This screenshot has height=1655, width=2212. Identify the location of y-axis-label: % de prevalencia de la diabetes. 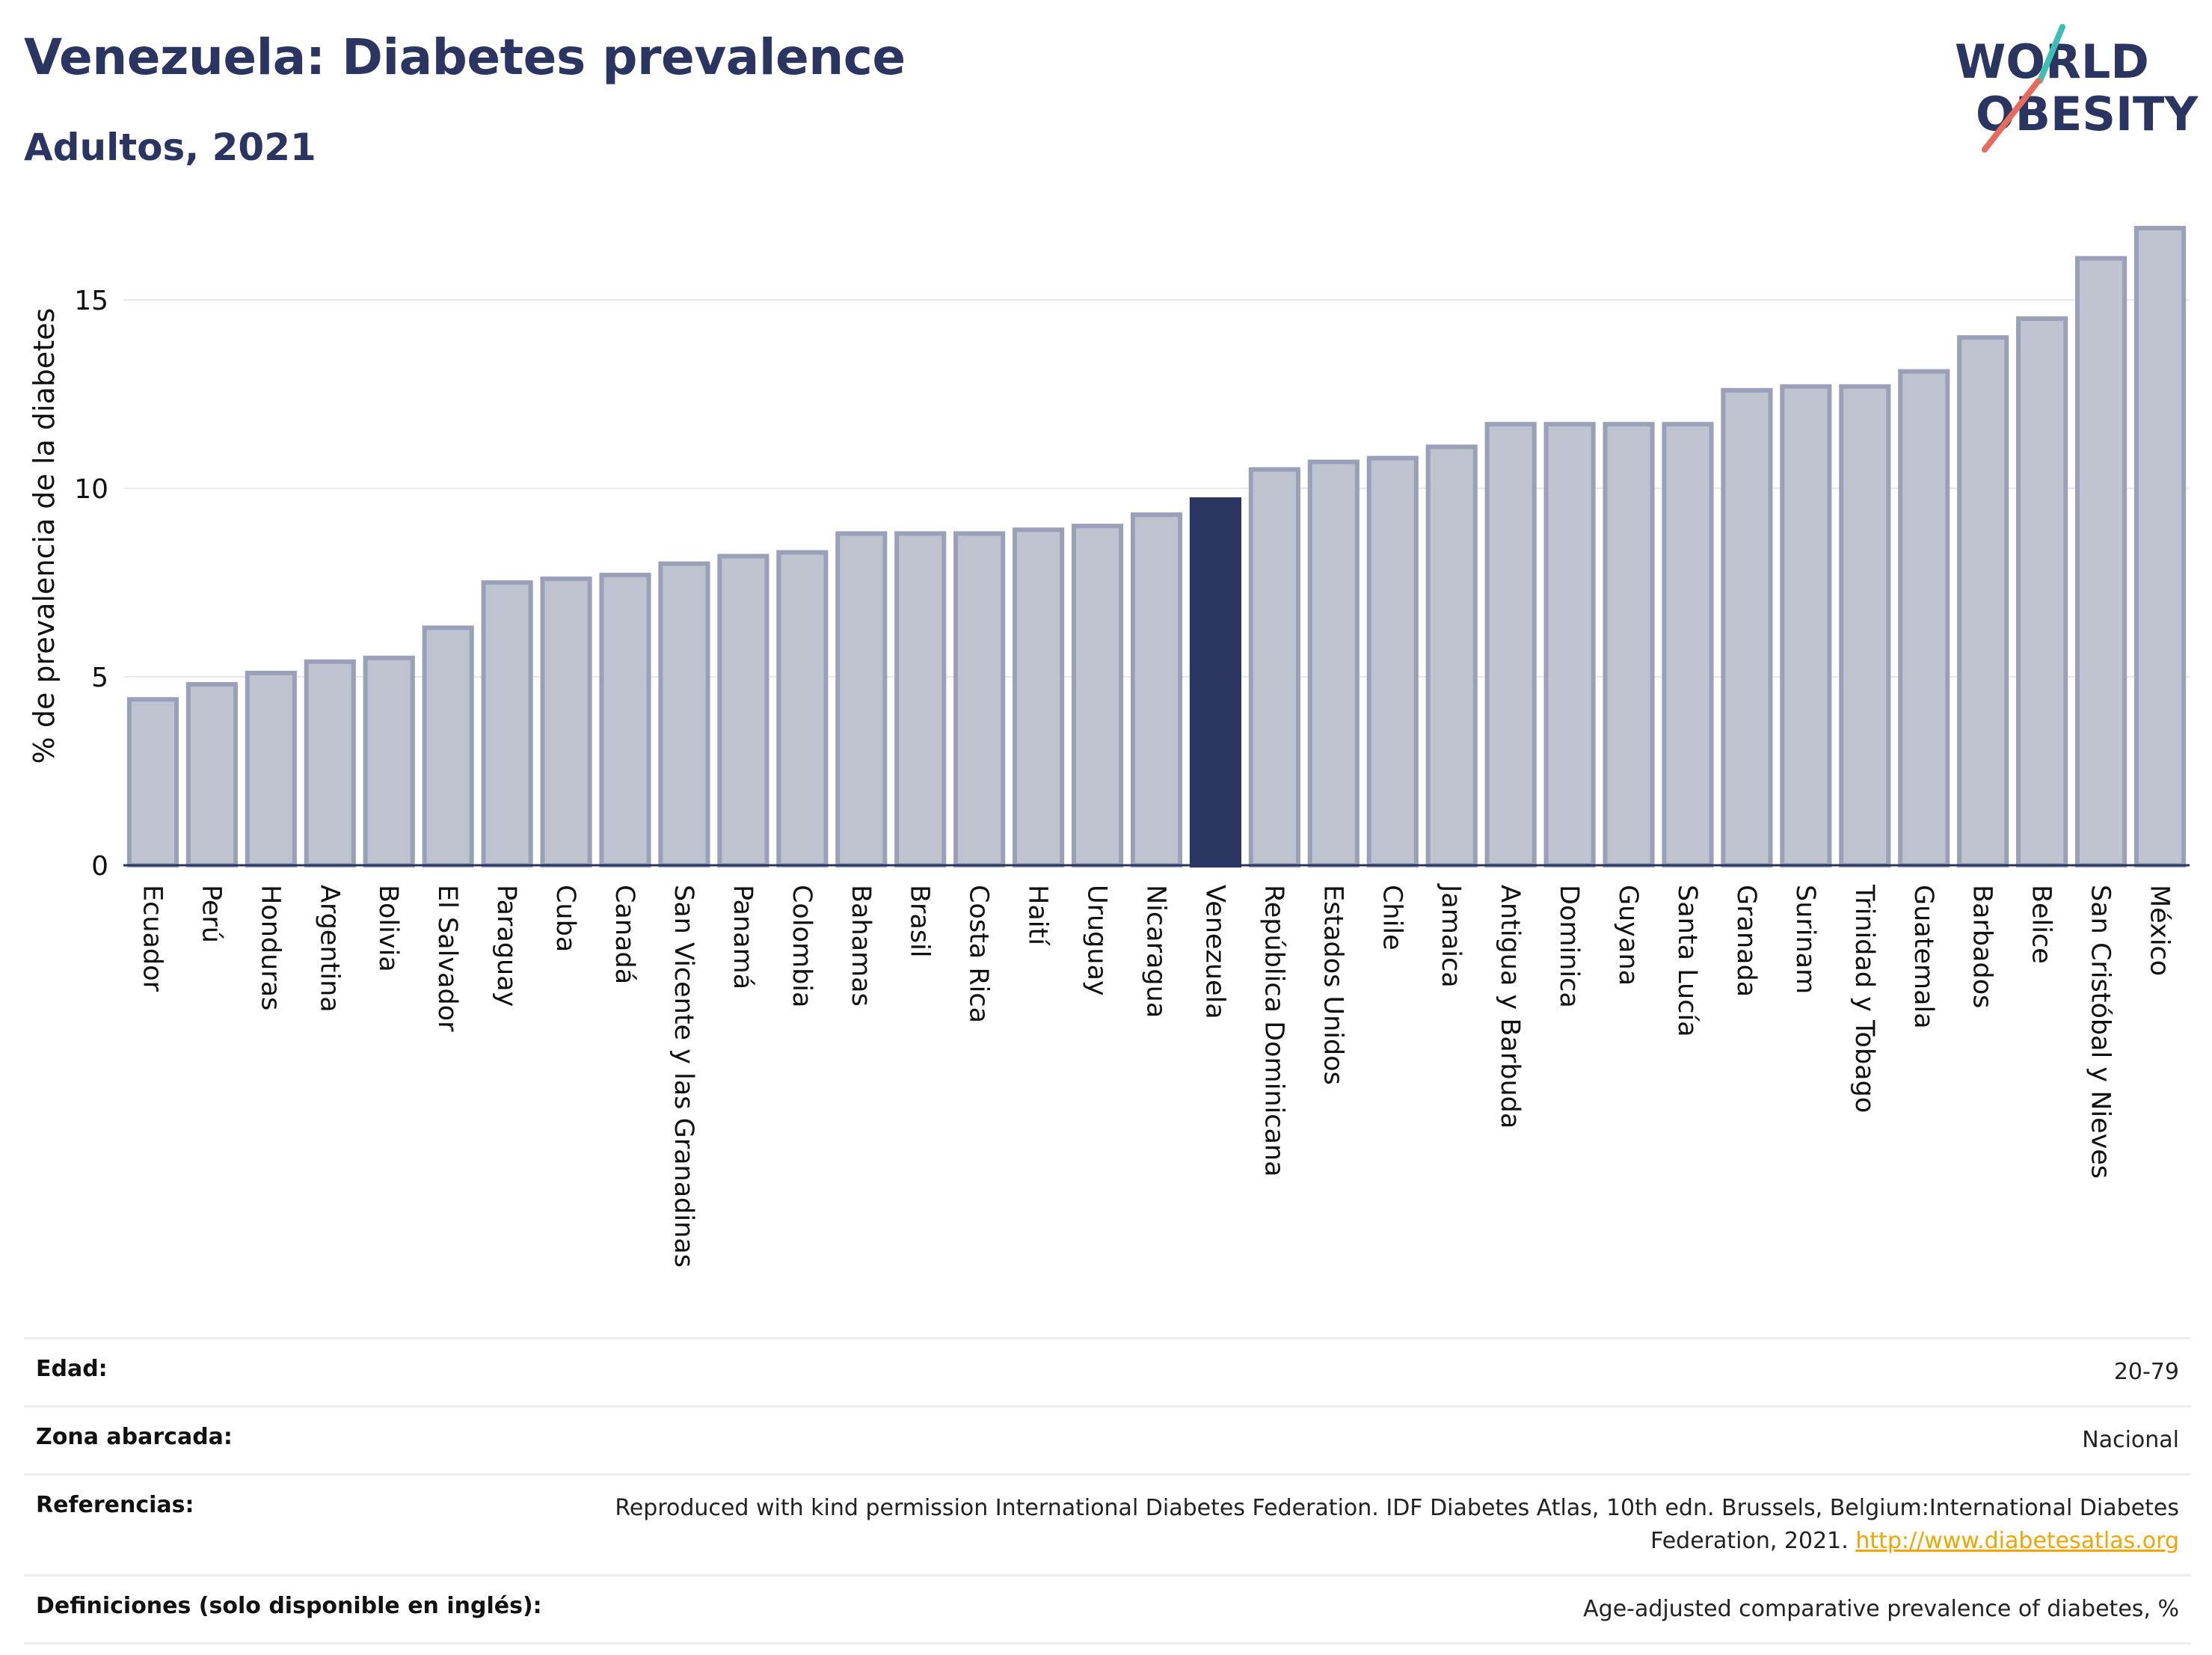
(44, 536).